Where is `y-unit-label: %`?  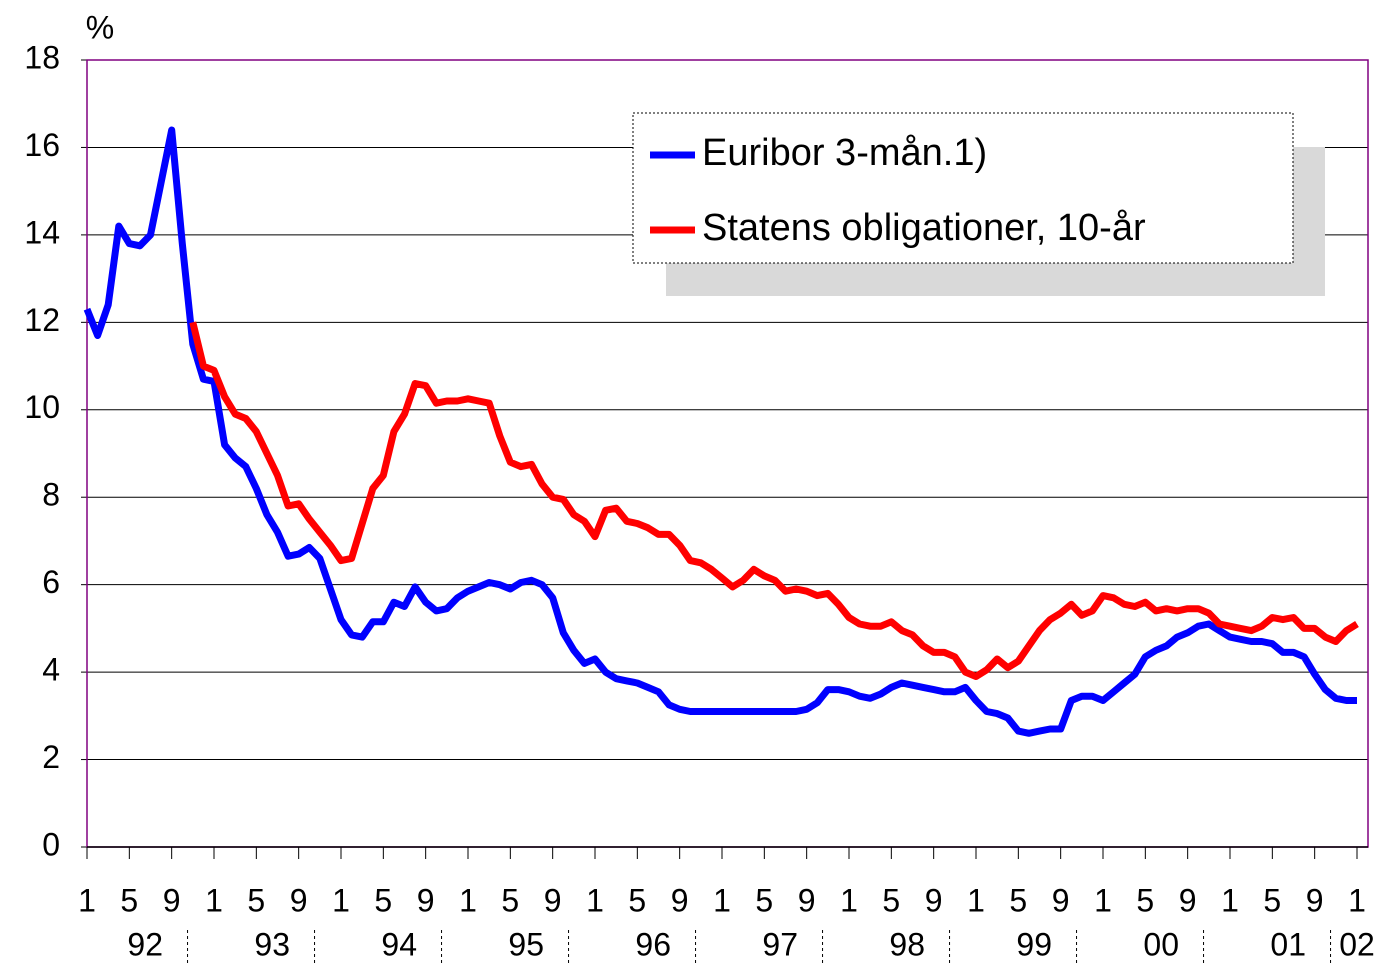 y-unit-label: % is located at coordinates (100, 27).